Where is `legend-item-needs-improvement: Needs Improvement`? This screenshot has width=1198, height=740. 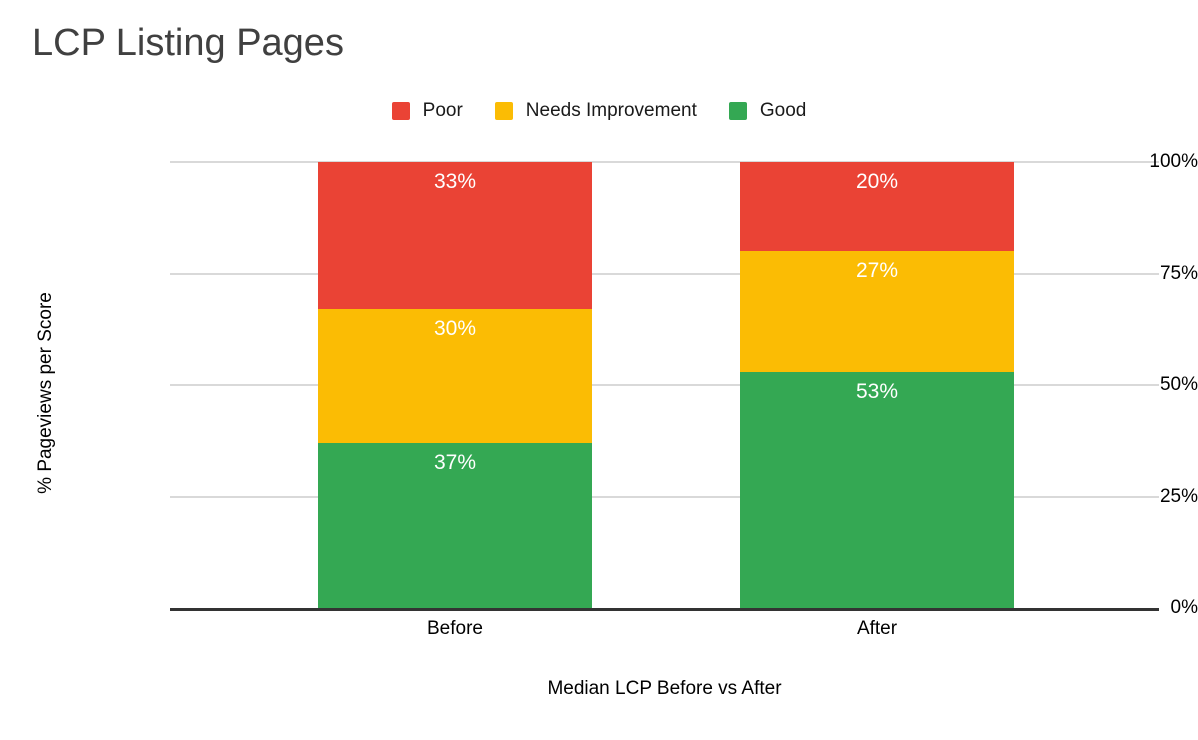
legend-item-needs-improvement: Needs Improvement is located at coordinates (595, 111).